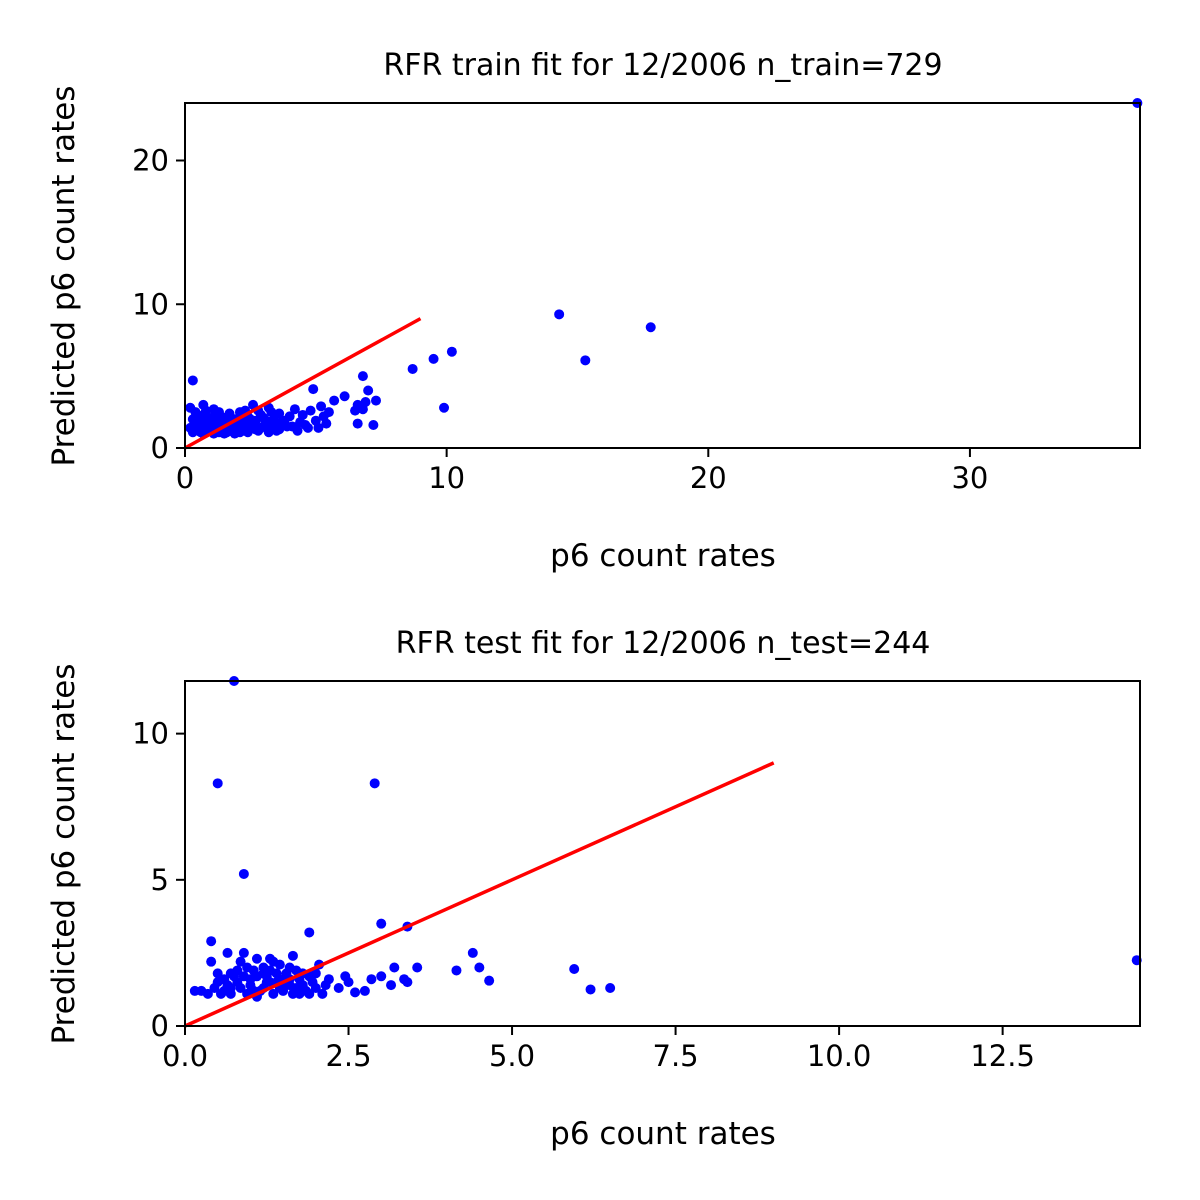  What do you see at coordinates (150, 734) in the screenshot?
I see `test-y-tick-label: 10` at bounding box center [150, 734].